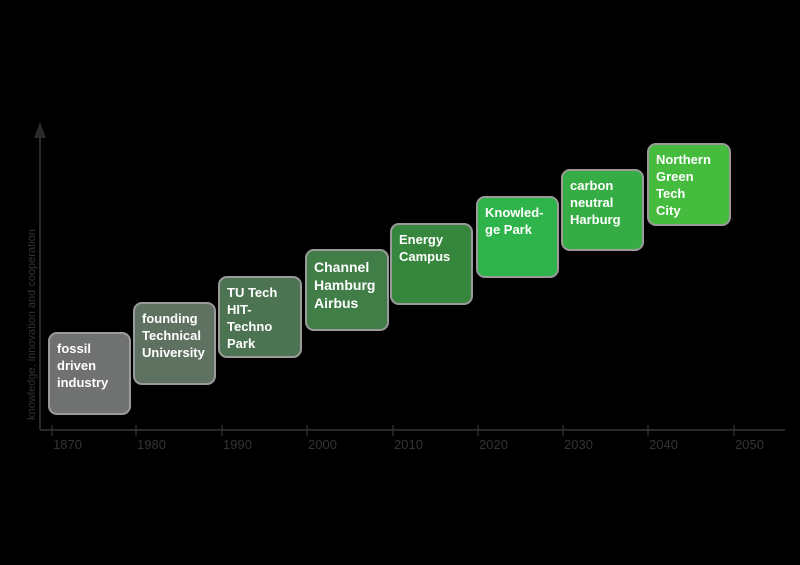 The width and height of the screenshot is (800, 565). I want to click on stage-box: Northern Green Tech City, so click(689, 184).